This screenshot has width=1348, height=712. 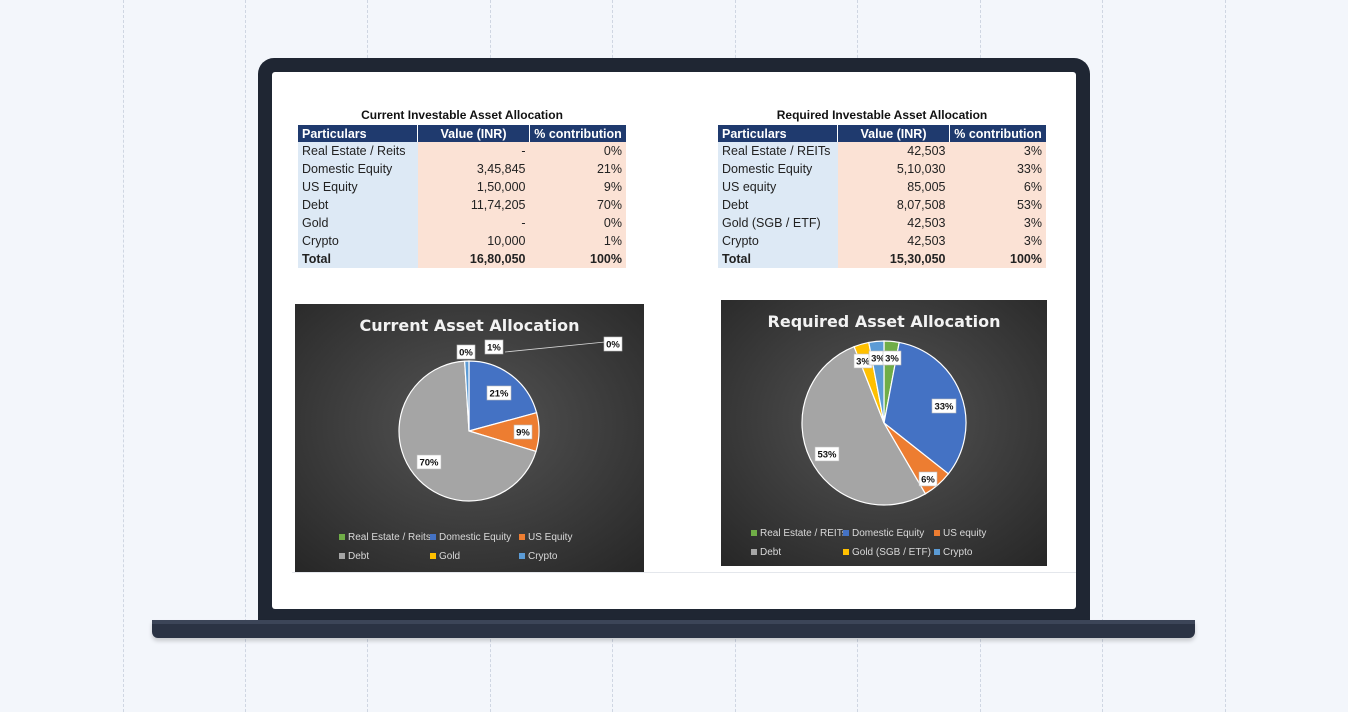 What do you see at coordinates (925, 408) in the screenshot?
I see `pie-slice-domestic-equity` at bounding box center [925, 408].